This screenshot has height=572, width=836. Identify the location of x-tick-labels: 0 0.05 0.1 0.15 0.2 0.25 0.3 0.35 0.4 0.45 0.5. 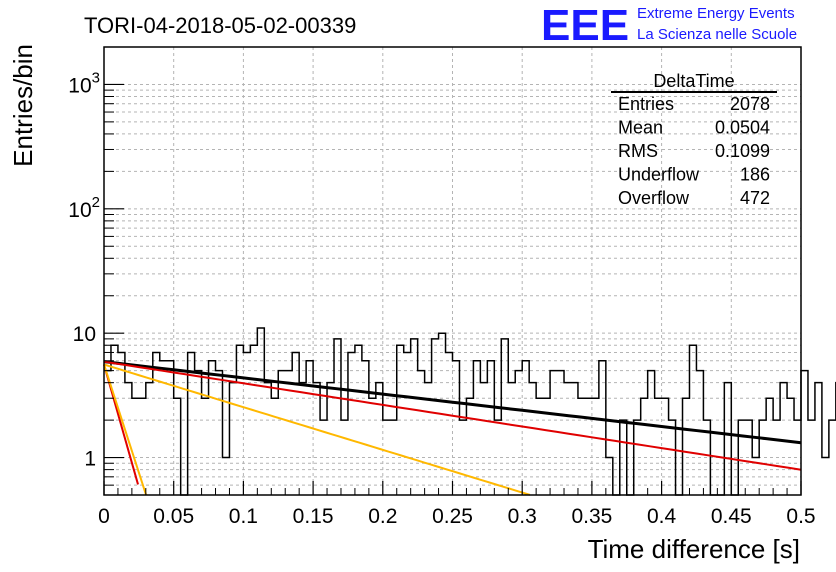
(456, 516).